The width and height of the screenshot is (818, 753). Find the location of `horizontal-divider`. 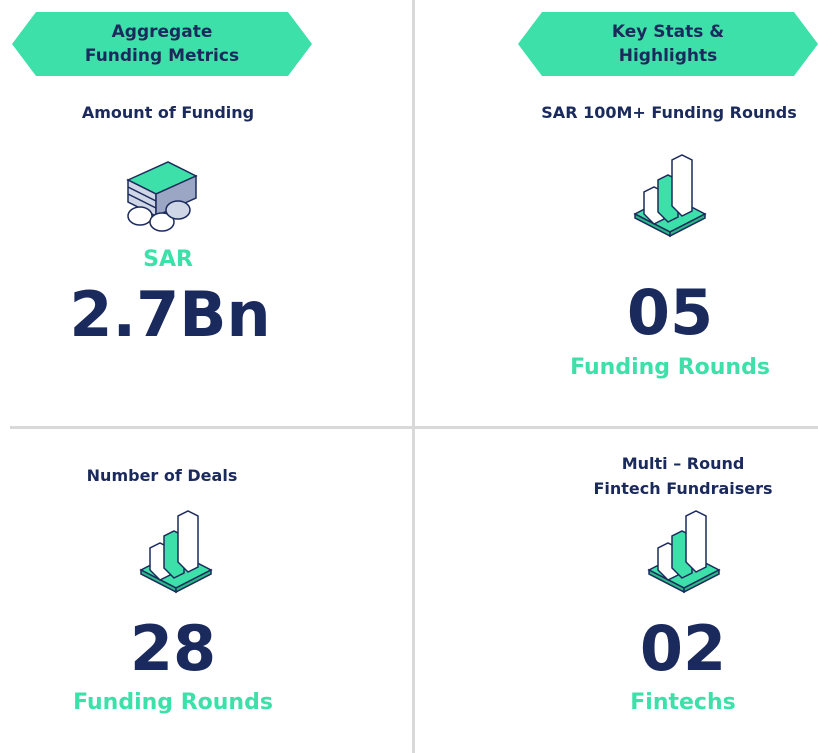

horizontal-divider is located at coordinates (414, 427).